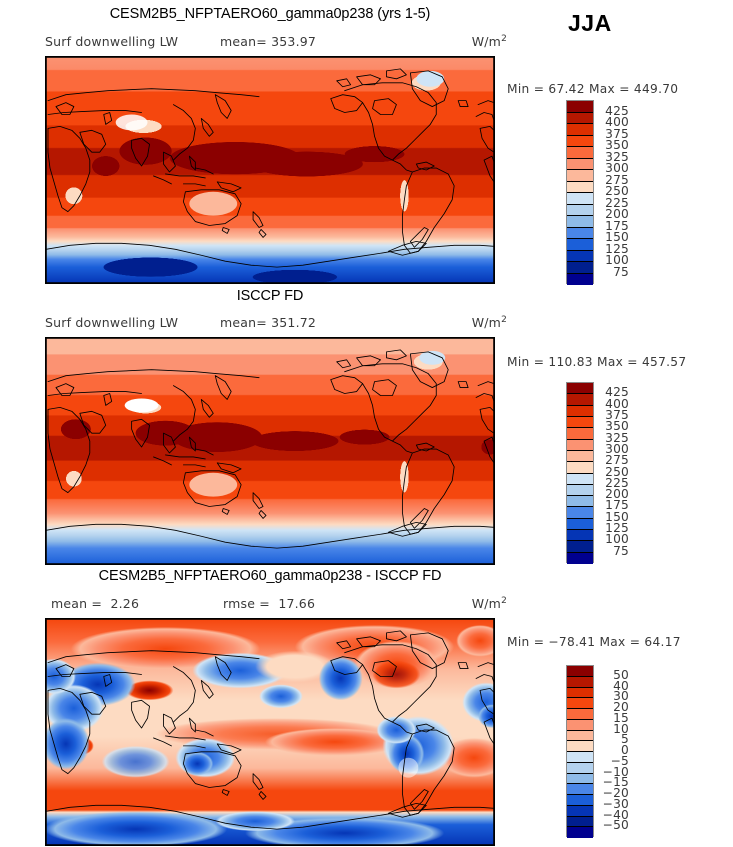 The width and height of the screenshot is (733, 847). Describe the element at coordinates (625, 739) in the screenshot. I see `colorbar-tick-label: 5` at that location.